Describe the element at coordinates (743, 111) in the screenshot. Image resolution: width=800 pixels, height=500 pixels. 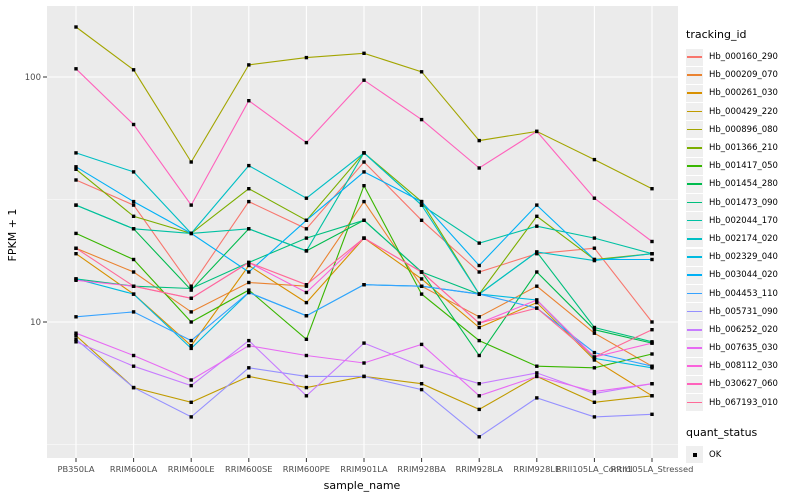
I see `legend-entry-label: Hb_000429_220` at that location.